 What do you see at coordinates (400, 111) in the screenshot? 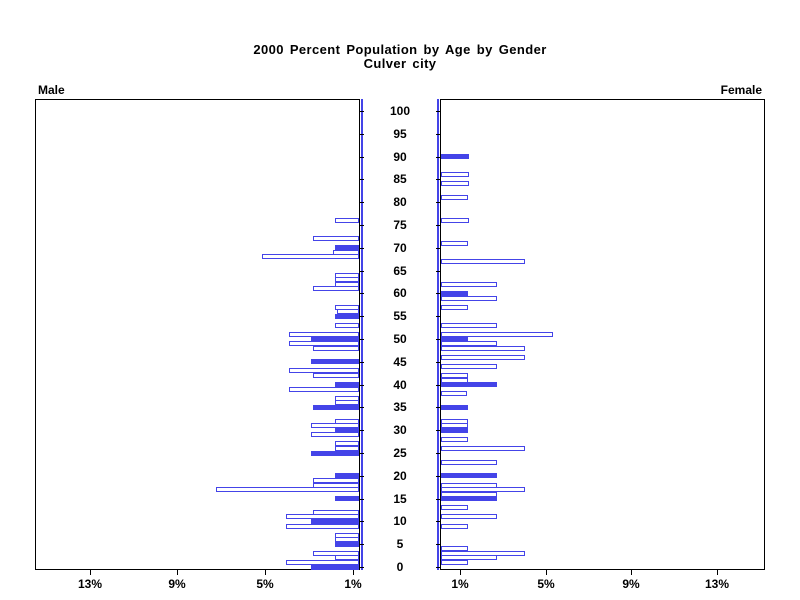
I see `age-axis-label-100: 100` at bounding box center [400, 111].